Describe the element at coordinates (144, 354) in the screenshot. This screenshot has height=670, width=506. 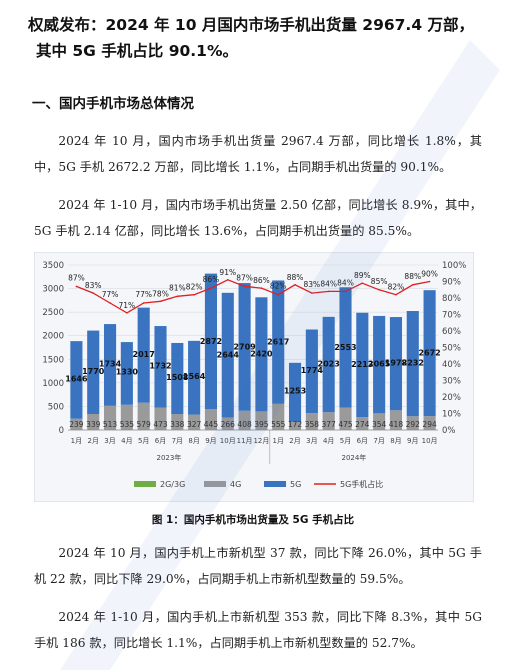
I see `label-5g: 2017` at that location.